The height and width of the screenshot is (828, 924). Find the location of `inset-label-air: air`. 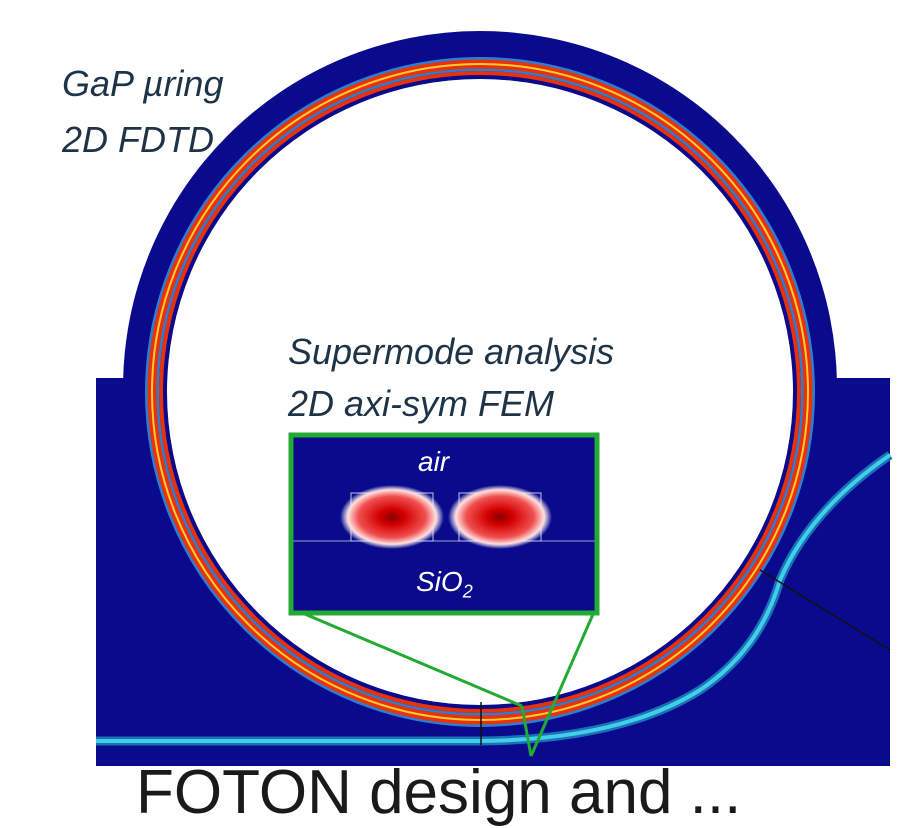

inset-label-air: air is located at coordinates (434, 461).